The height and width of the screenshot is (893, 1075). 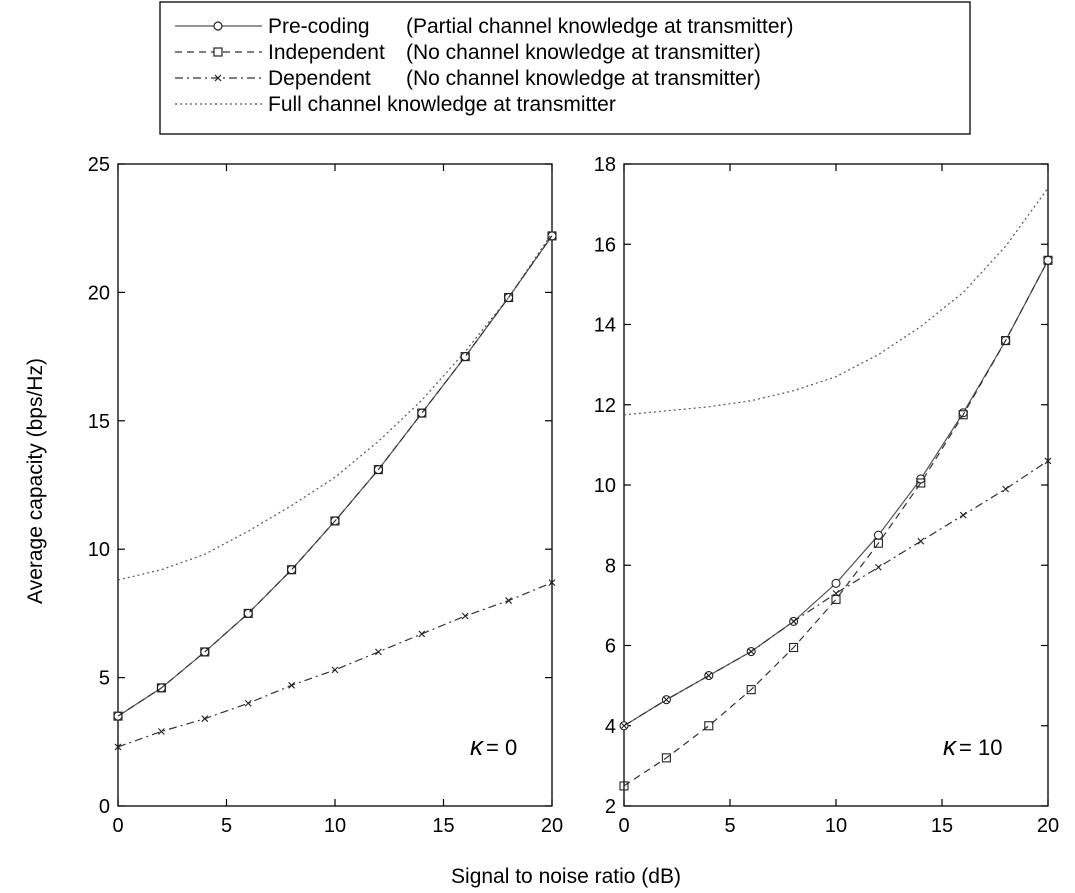 What do you see at coordinates (319, 26) in the screenshot?
I see `legend-label-0: Pre-coding` at bounding box center [319, 26].